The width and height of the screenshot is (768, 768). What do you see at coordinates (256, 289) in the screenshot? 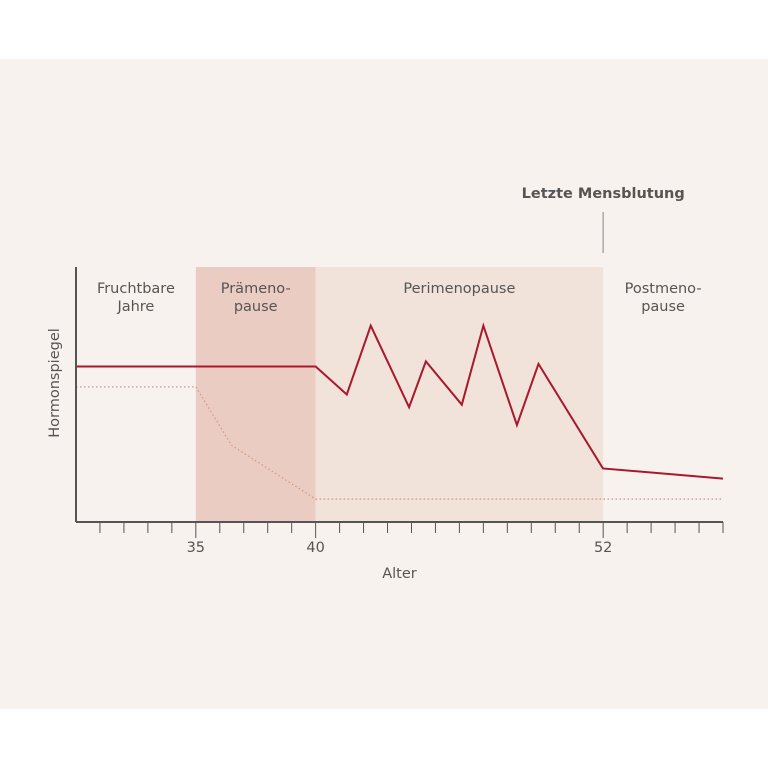
I see `phase-label-line: Prämeno-` at bounding box center [256, 289].